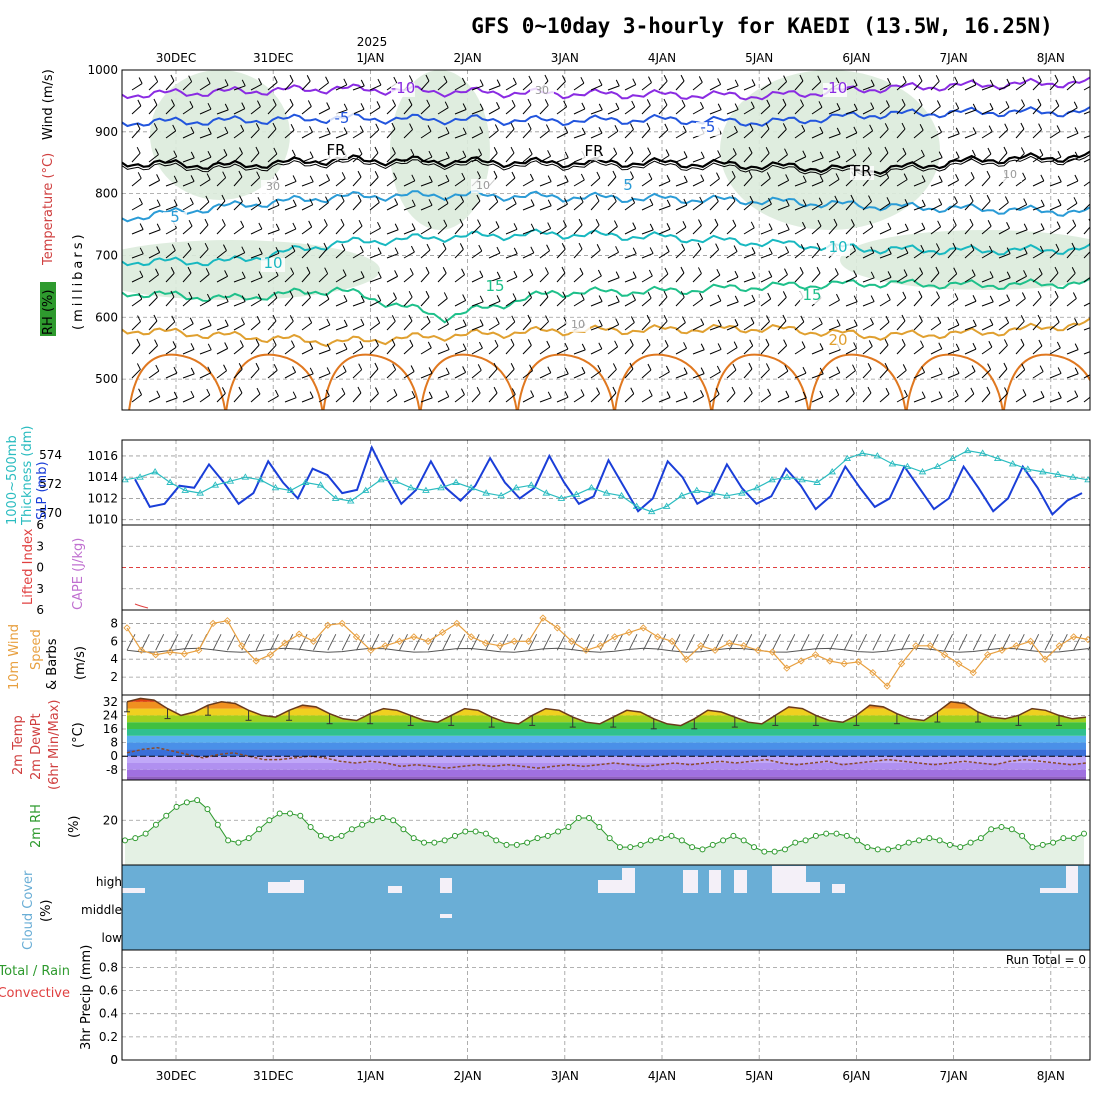 This screenshot has height=1100, width=1100. I want to click on cloud-level-middle: middle, so click(101, 910).